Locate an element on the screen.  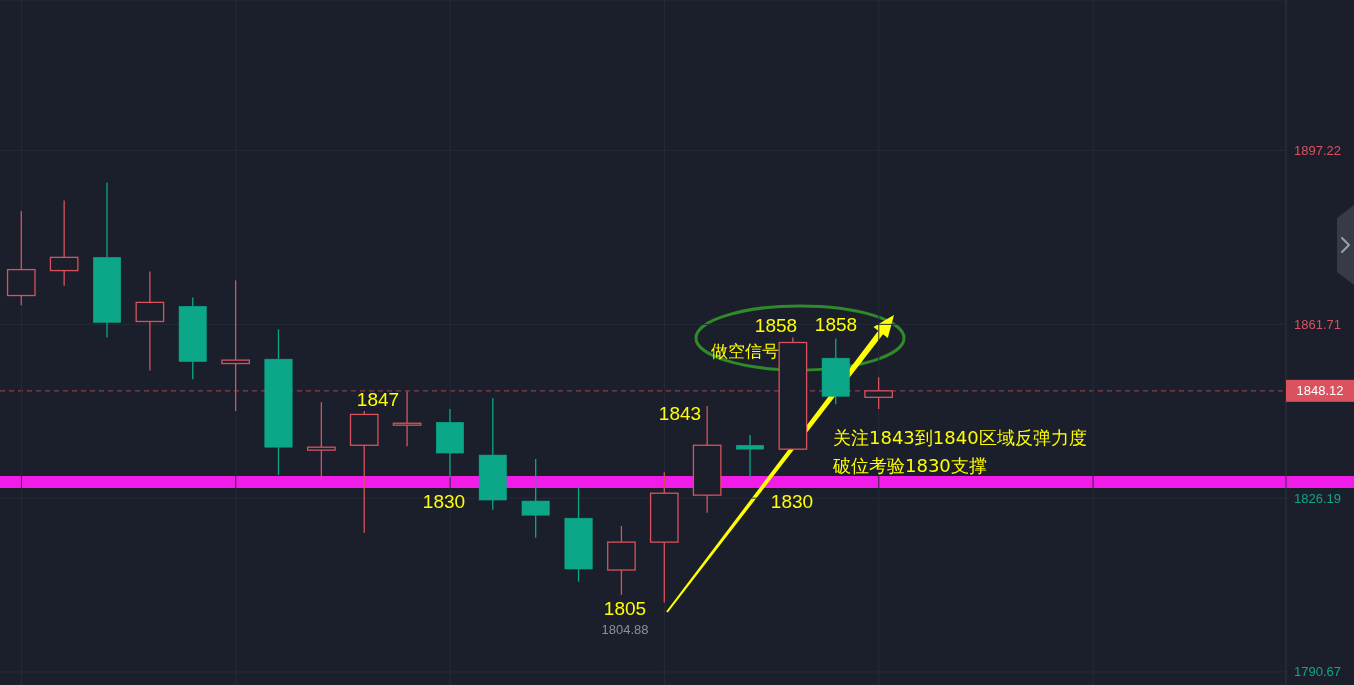
annotation: 关注1843到1840区域反弹力度 is located at coordinates (960, 437).